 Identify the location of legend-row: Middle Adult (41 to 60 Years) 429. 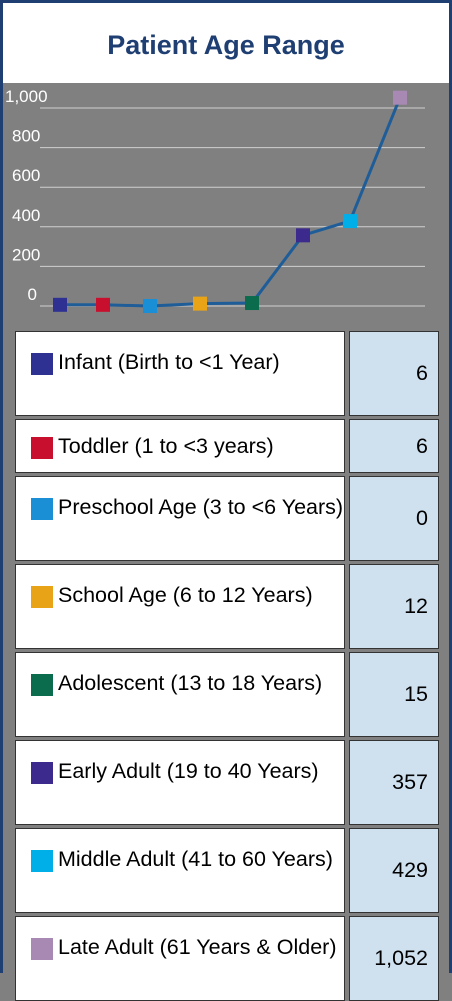
(228, 870).